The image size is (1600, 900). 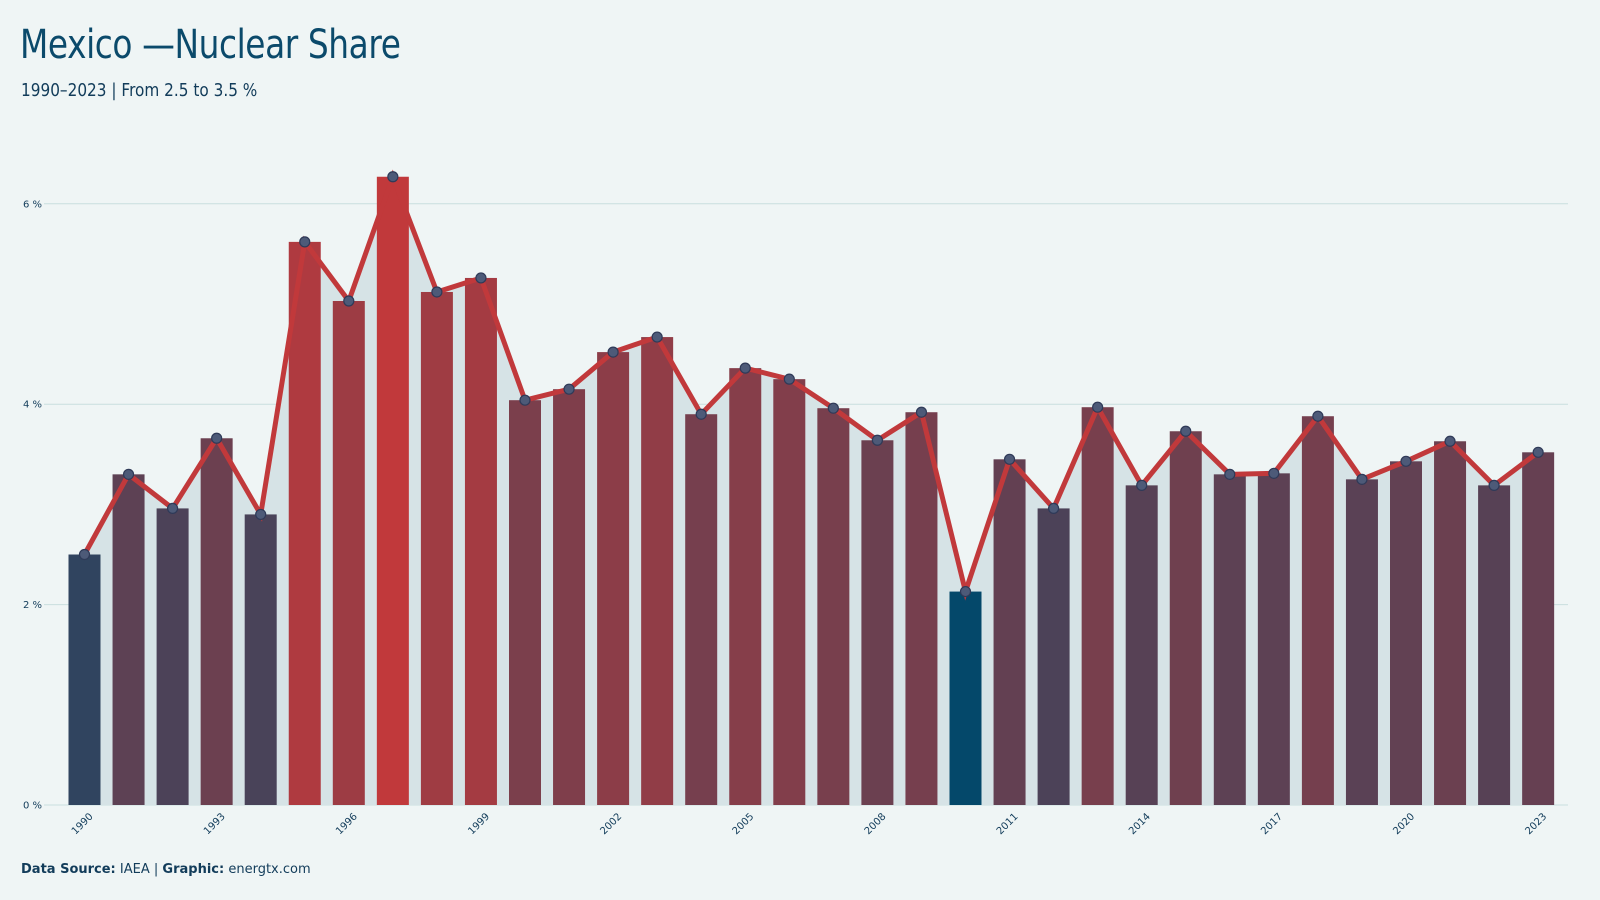 What do you see at coordinates (32, 605) in the screenshot?
I see `y-tick-label: 2 %` at bounding box center [32, 605].